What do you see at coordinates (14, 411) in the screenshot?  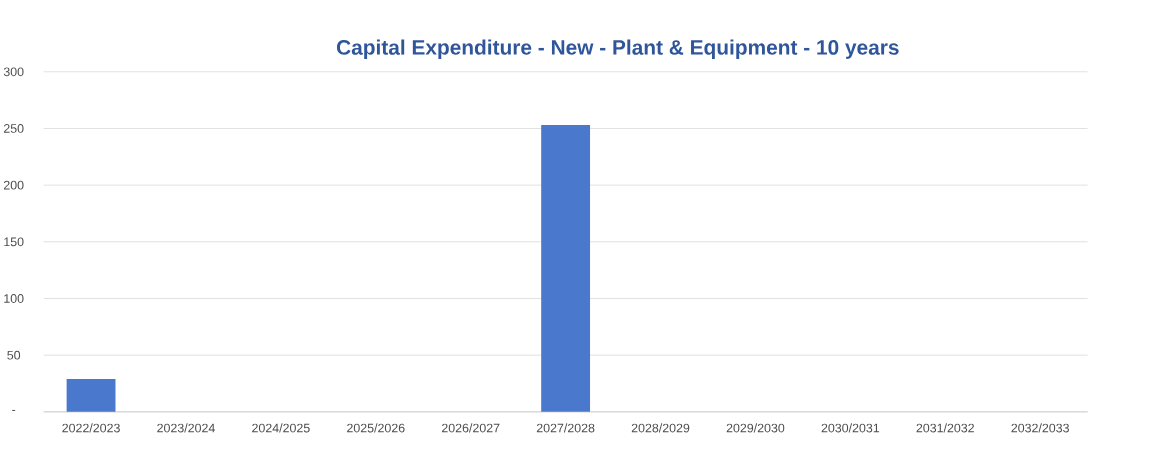 I see `y-tick-label: -` at bounding box center [14, 411].